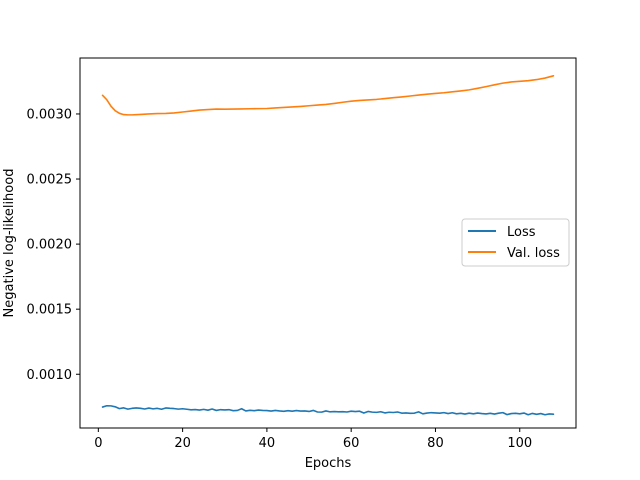 Image resolution: width=640 pixels, height=480 pixels. I want to click on series-line-loss, so click(328, 410).